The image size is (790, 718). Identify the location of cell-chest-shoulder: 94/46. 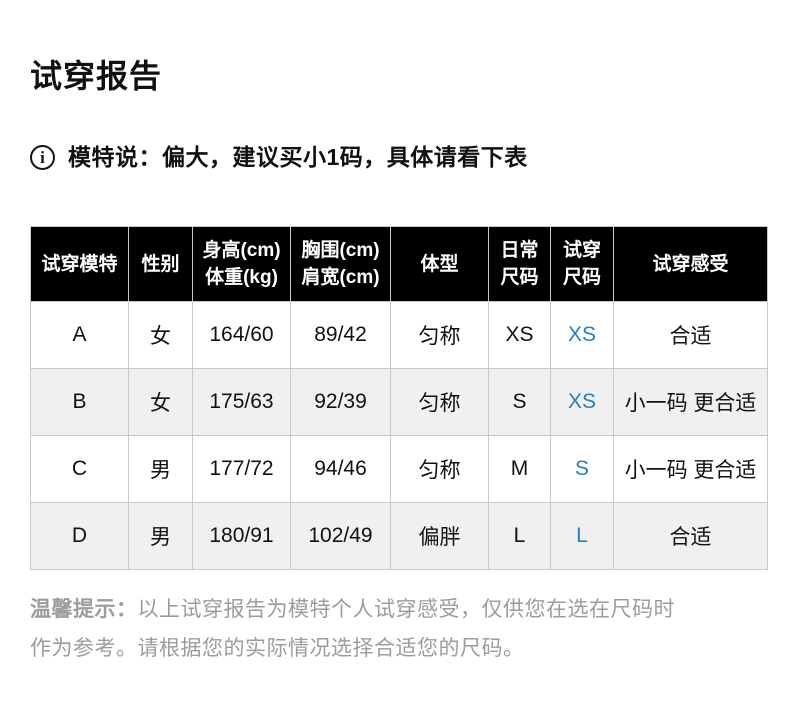
(340, 469).